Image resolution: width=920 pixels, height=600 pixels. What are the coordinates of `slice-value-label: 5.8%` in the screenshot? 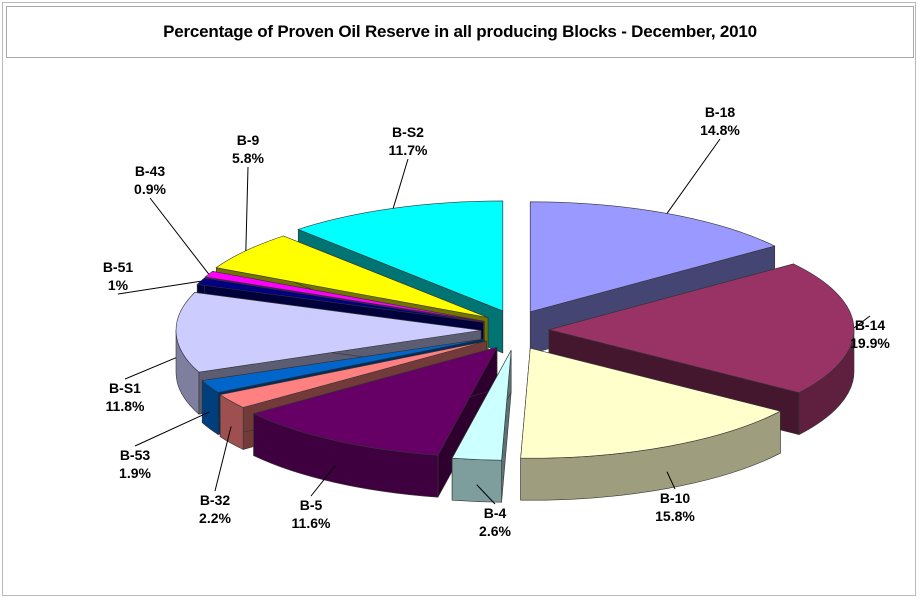 It's located at (248, 158).